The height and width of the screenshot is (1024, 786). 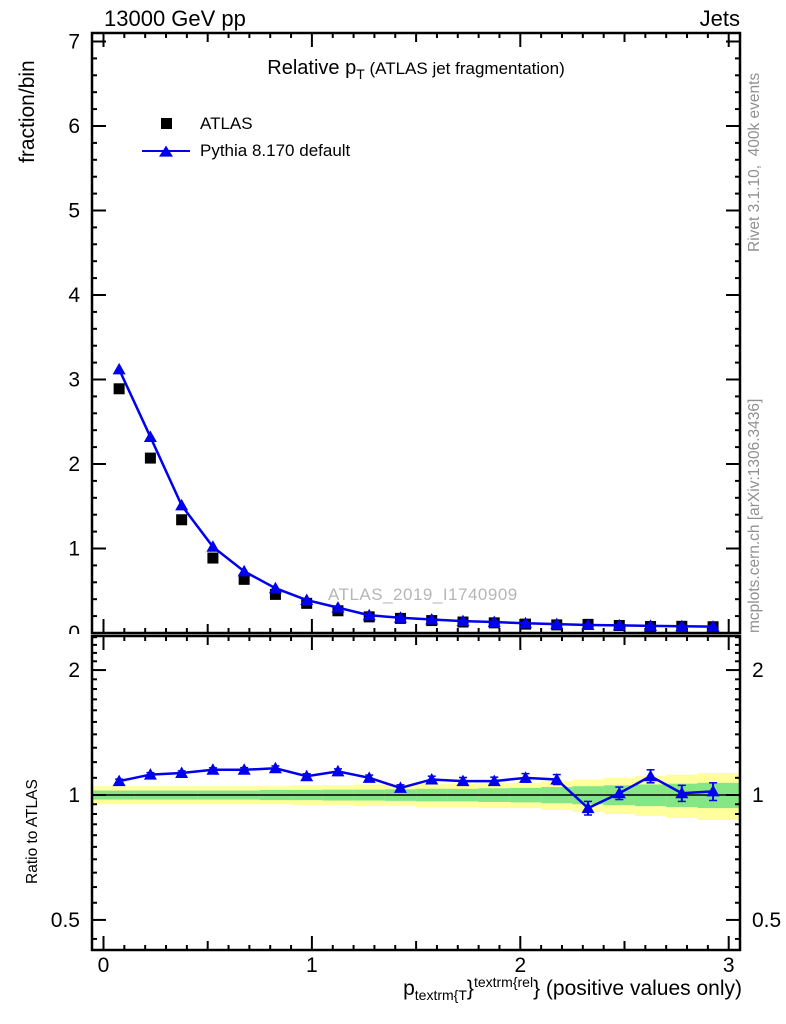 I want to click on pythia-line-marker, so click(x=166, y=151).